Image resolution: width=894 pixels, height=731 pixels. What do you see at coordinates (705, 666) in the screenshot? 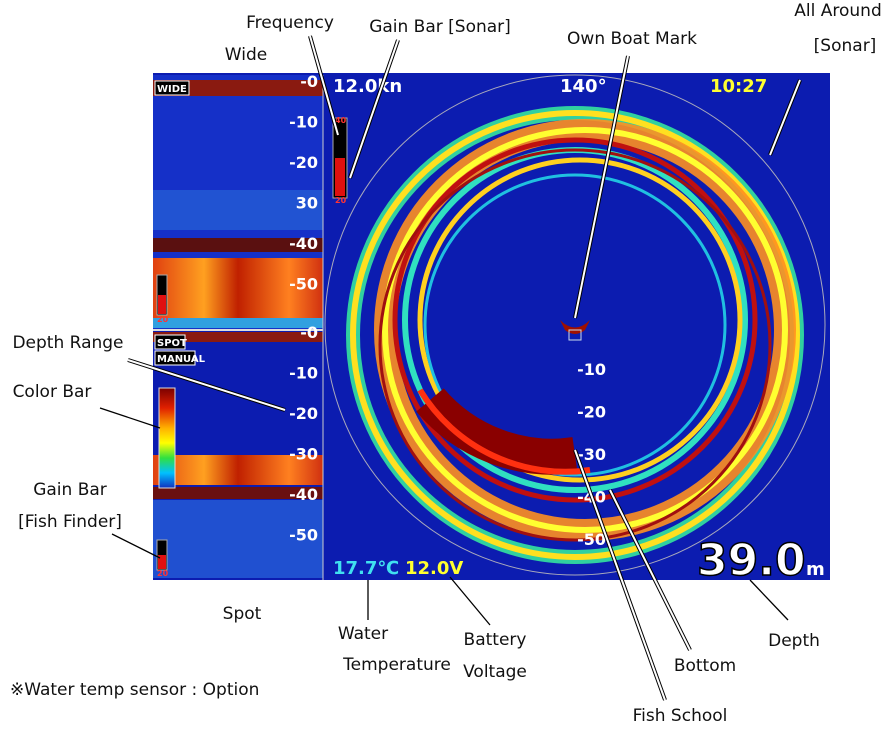
I see `callout: Bottom` at bounding box center [705, 666].